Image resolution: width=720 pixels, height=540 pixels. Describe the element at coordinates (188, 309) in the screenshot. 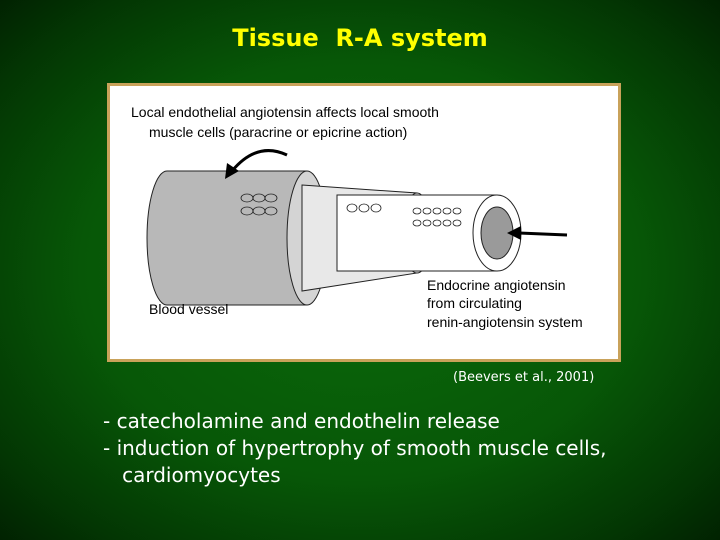

I see `vessel-label: Blood vessel` at that location.